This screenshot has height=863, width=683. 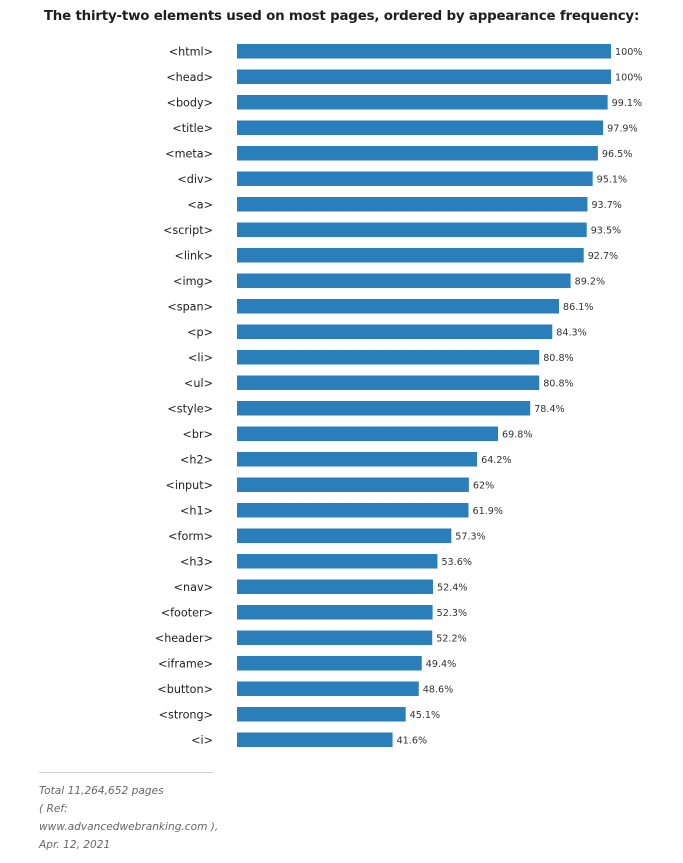 What do you see at coordinates (188, 230) in the screenshot?
I see `category-label: <script>` at bounding box center [188, 230].